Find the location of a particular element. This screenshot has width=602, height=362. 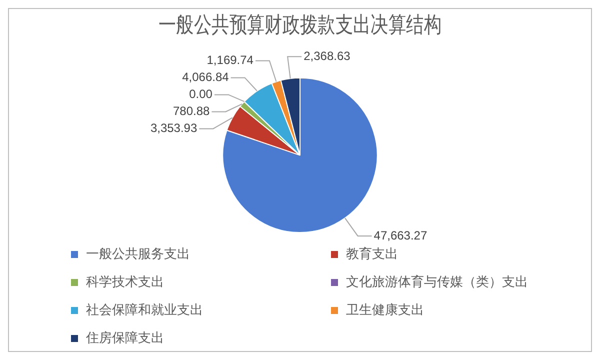

legend-label: 科学技术支出 is located at coordinates (125, 282).